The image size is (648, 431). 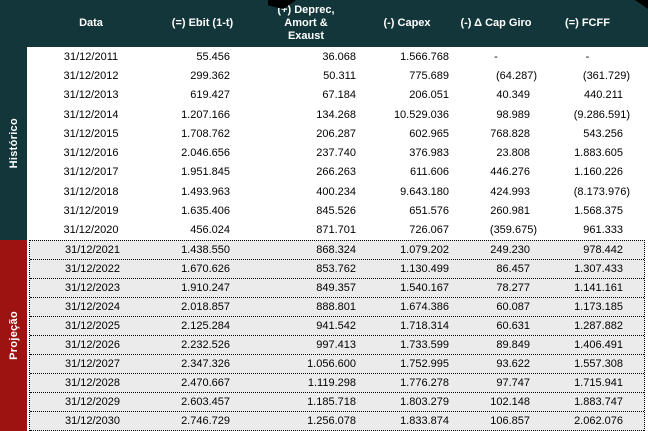 What do you see at coordinates (598, 326) in the screenshot?
I see `value-cell-fcff: 1.287.882` at bounding box center [598, 326].